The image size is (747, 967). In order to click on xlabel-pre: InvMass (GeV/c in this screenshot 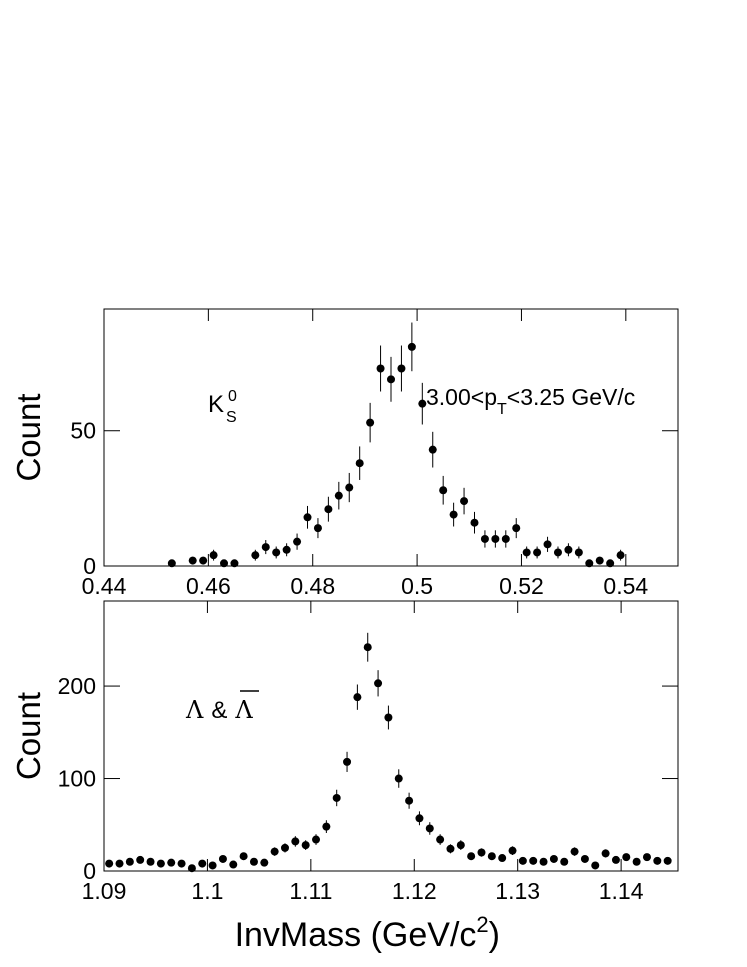, I will do `click(356, 935)`.